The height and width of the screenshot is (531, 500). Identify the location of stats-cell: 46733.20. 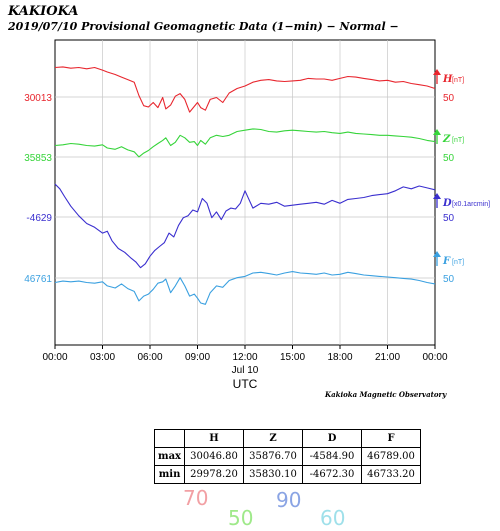
(391, 474).